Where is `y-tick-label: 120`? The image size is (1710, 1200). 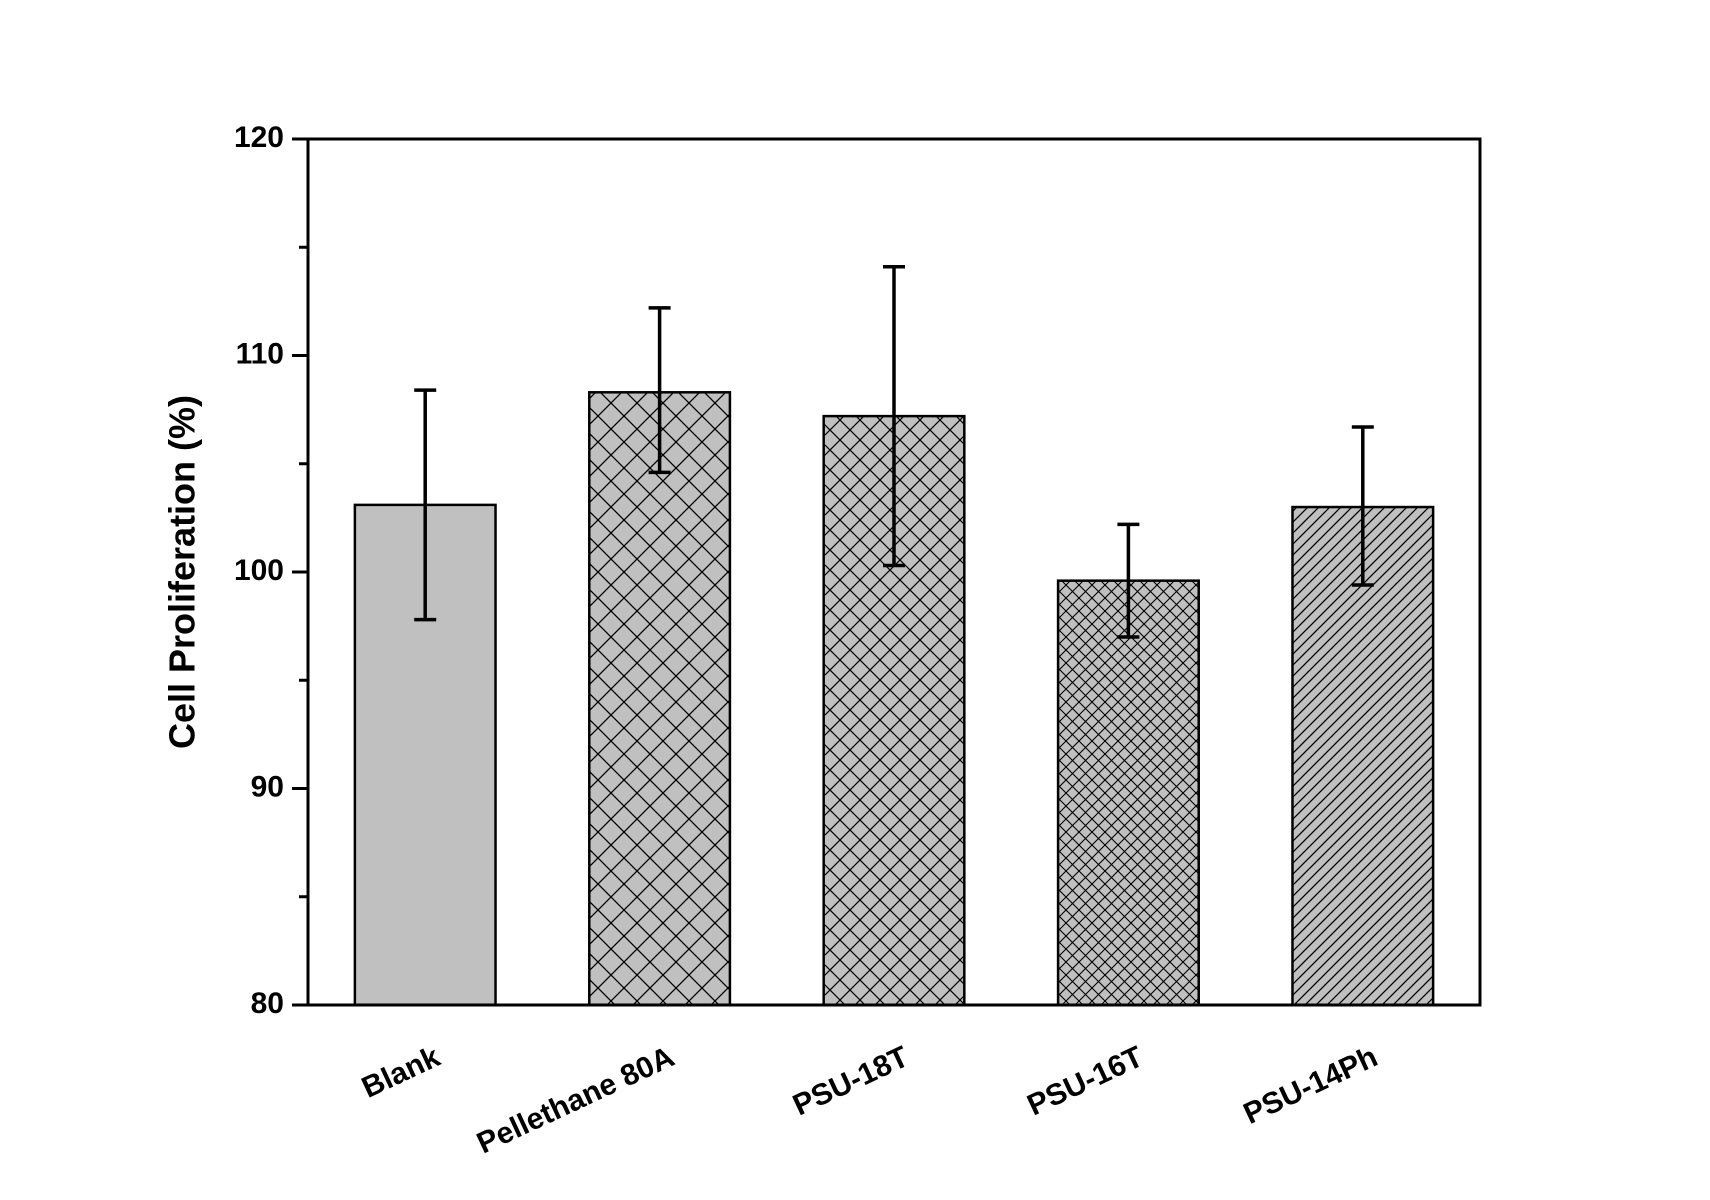 y-tick-label: 120 is located at coordinates (259, 137).